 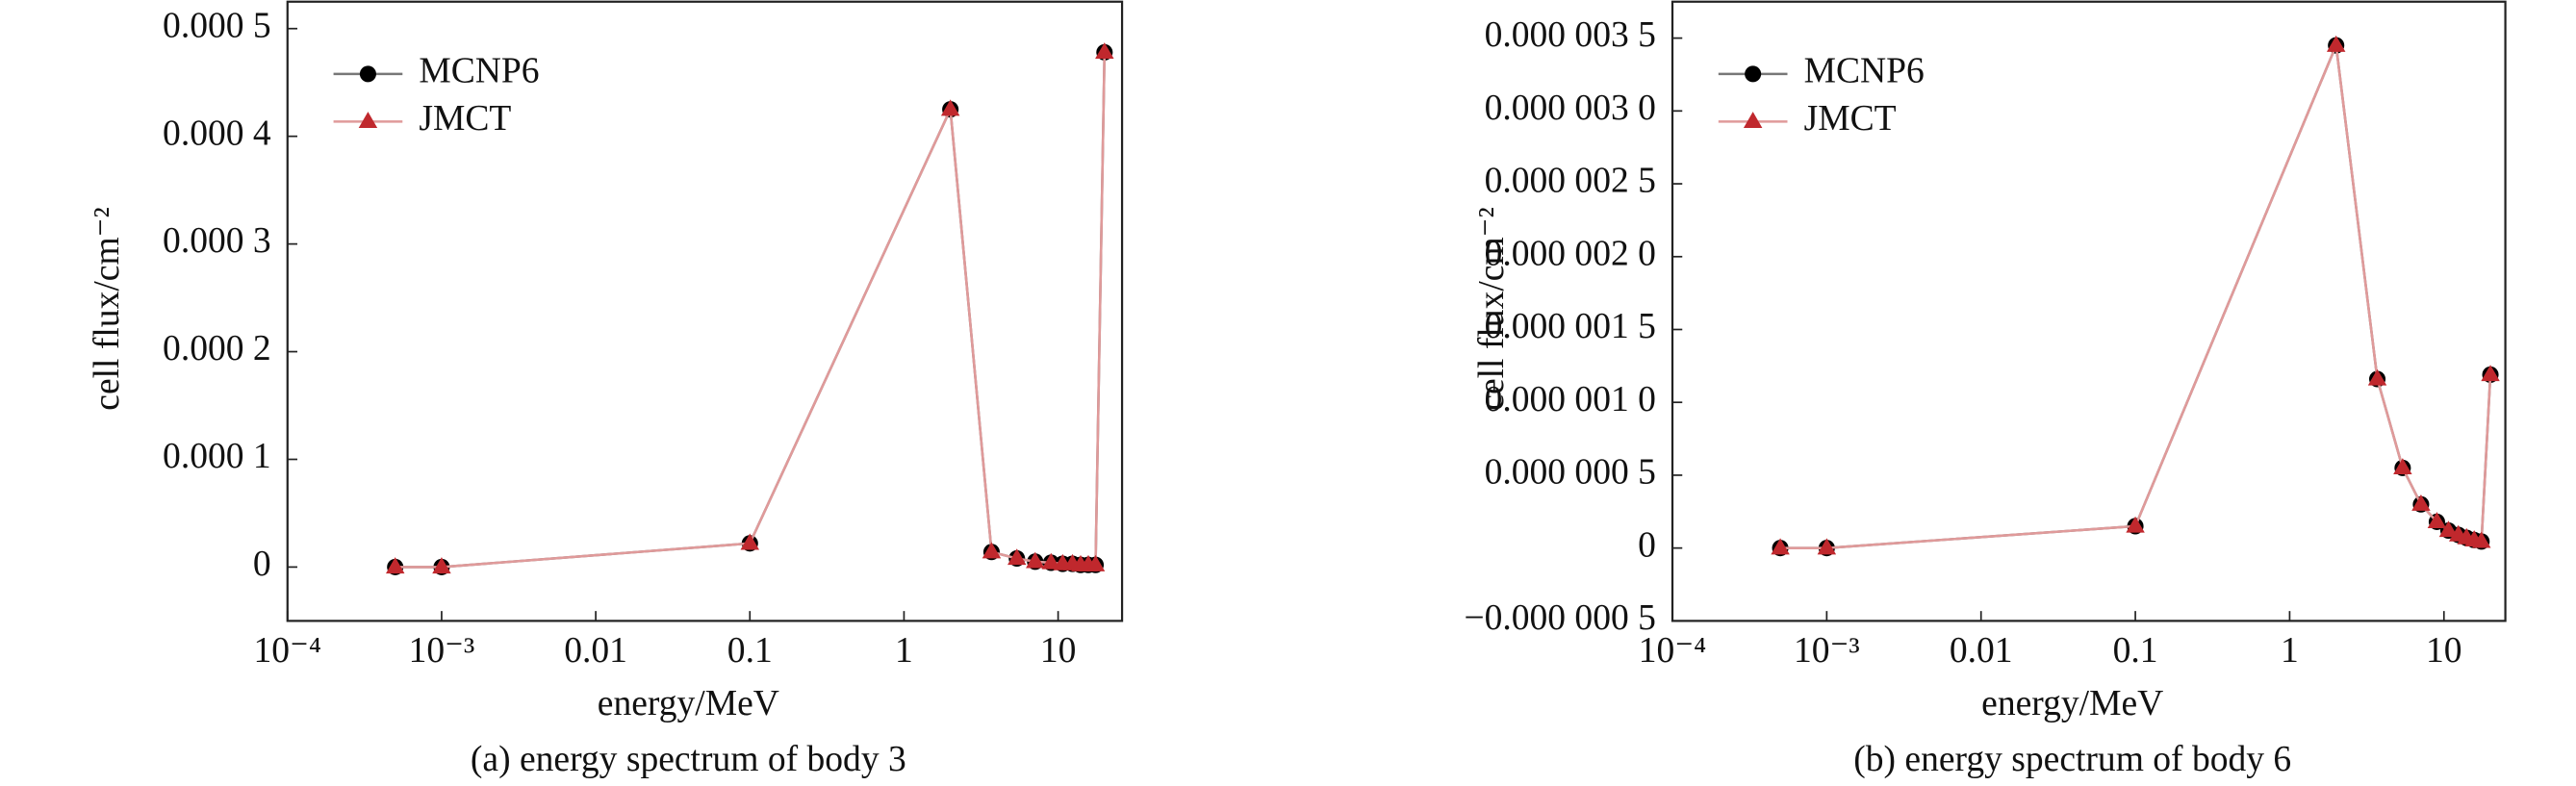 I want to click on y-tick-label: 0.000 1, so click(x=217, y=456).